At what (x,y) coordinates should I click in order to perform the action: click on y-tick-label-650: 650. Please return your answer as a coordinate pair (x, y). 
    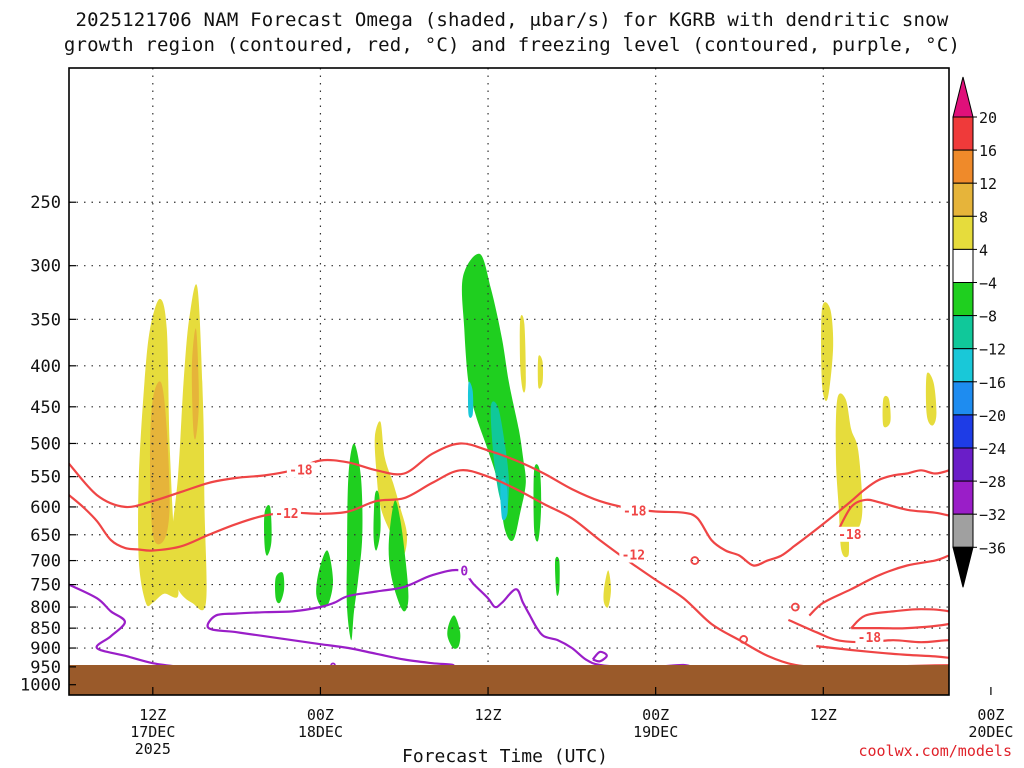
    Looking at the image, I should click on (45, 536).